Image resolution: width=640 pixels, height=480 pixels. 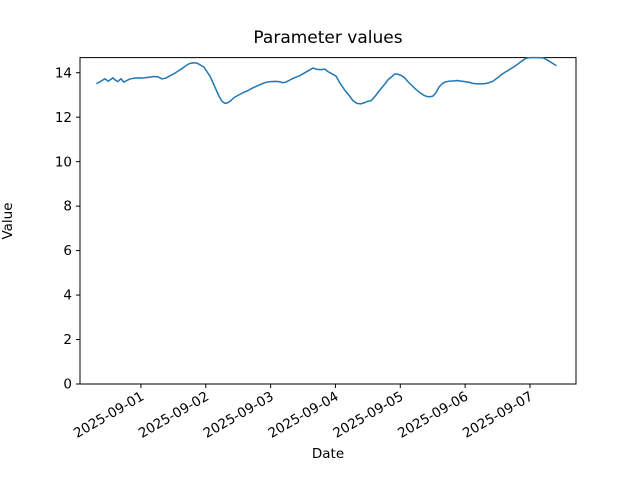 I want to click on x-tick-label: 2025-09-06, so click(x=433, y=415).